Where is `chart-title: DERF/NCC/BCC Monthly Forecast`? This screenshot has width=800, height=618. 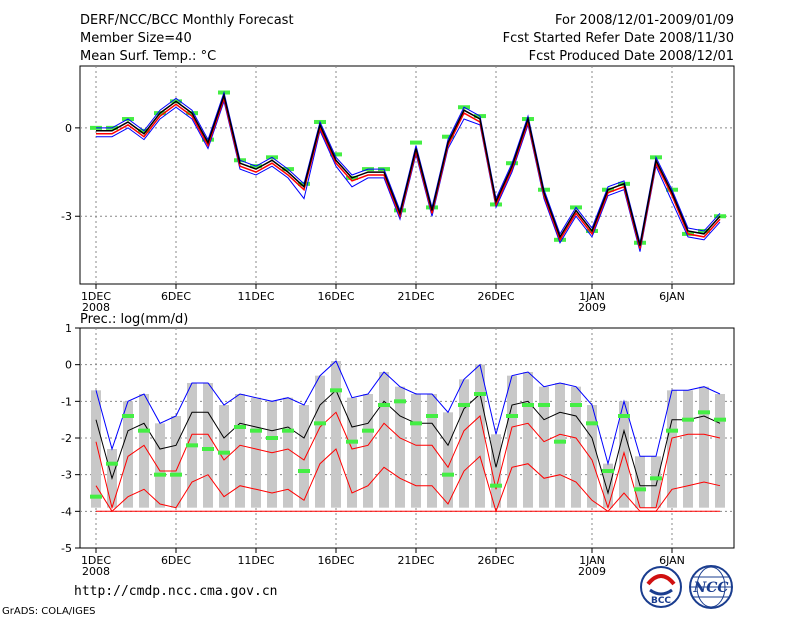
chart-title: DERF/NCC/BCC Monthly Forecast is located at coordinates (187, 20).